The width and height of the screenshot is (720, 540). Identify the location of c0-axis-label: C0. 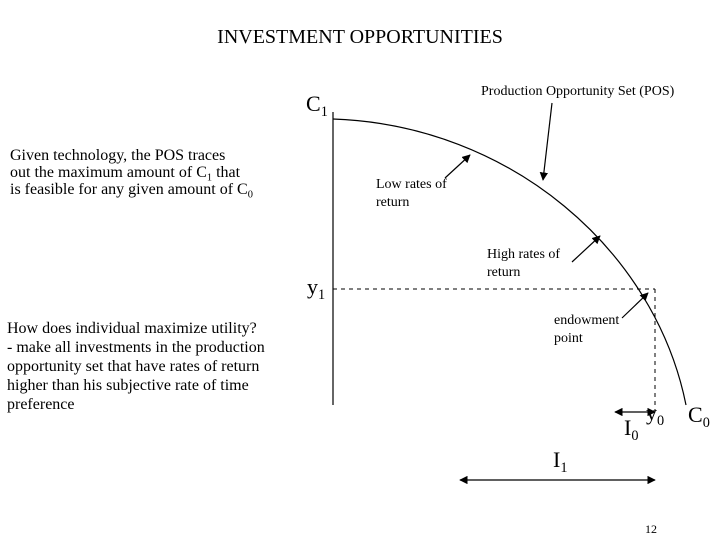
(699, 416).